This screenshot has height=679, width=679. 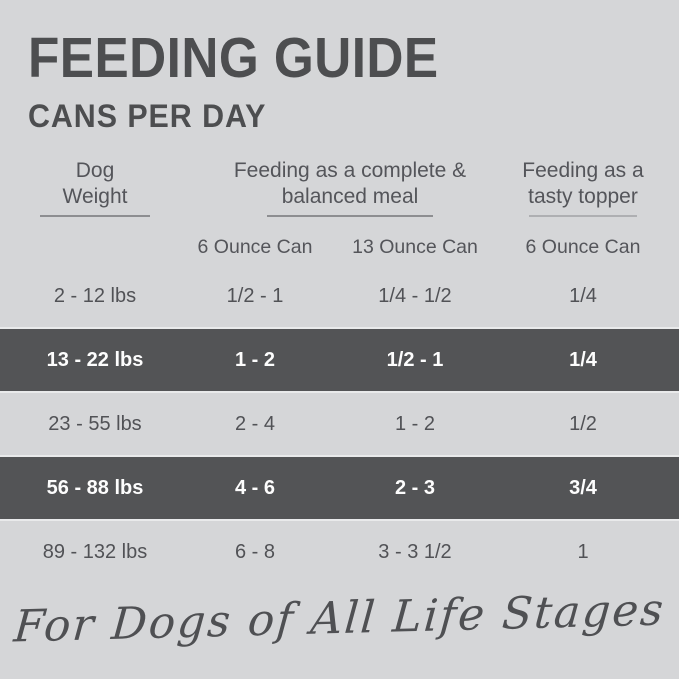 What do you see at coordinates (95, 247) in the screenshot?
I see `sub-header-spacer` at bounding box center [95, 247].